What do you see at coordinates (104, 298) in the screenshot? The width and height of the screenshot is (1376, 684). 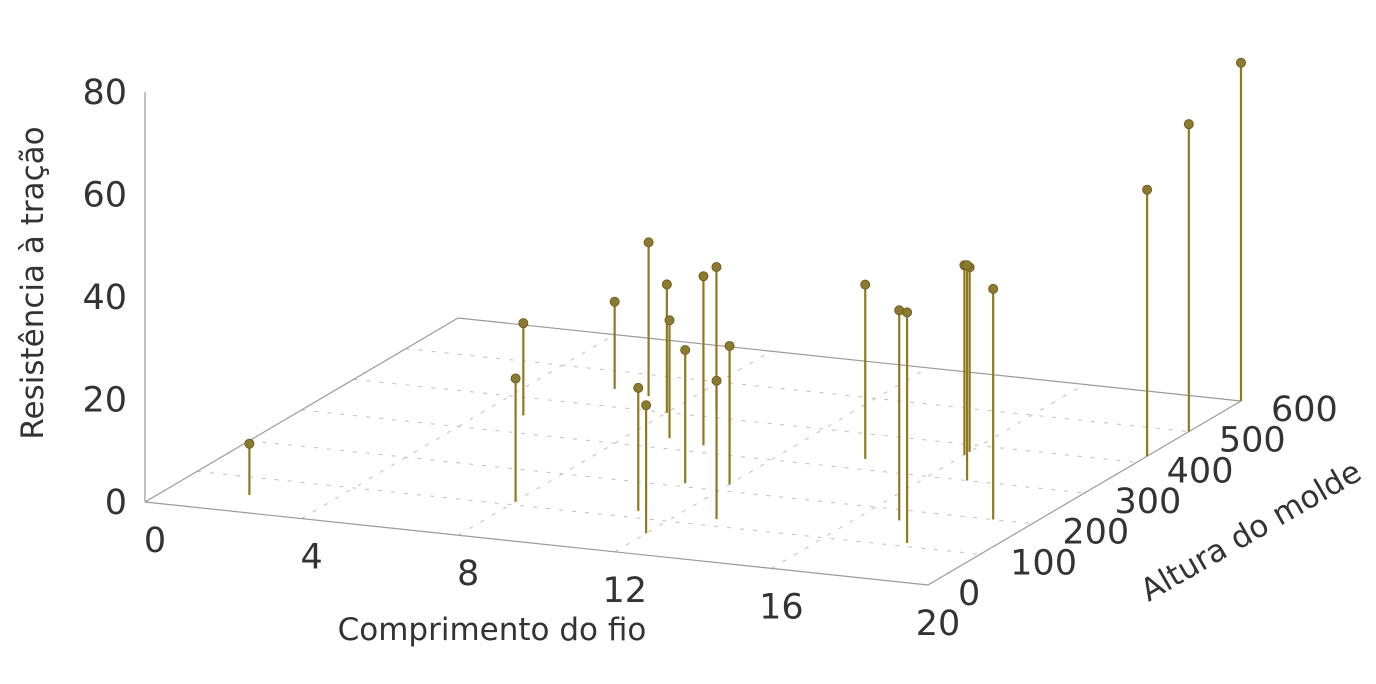 I see `z-tick-label: 40` at bounding box center [104, 298].